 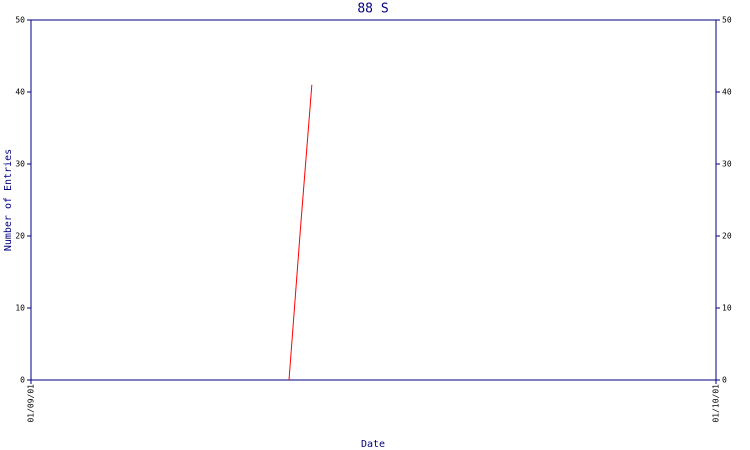 What do you see at coordinates (20, 92) in the screenshot?
I see `y-tick-label: 40` at bounding box center [20, 92].